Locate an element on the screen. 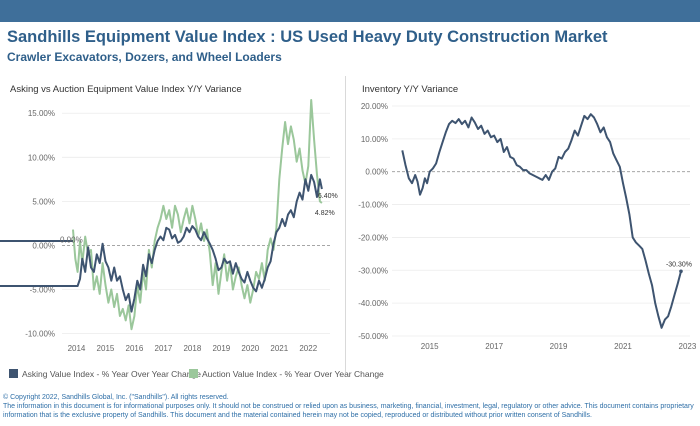 This screenshot has height=426, width=700. zero-line-label: 0.00% is located at coordinates (71, 239).